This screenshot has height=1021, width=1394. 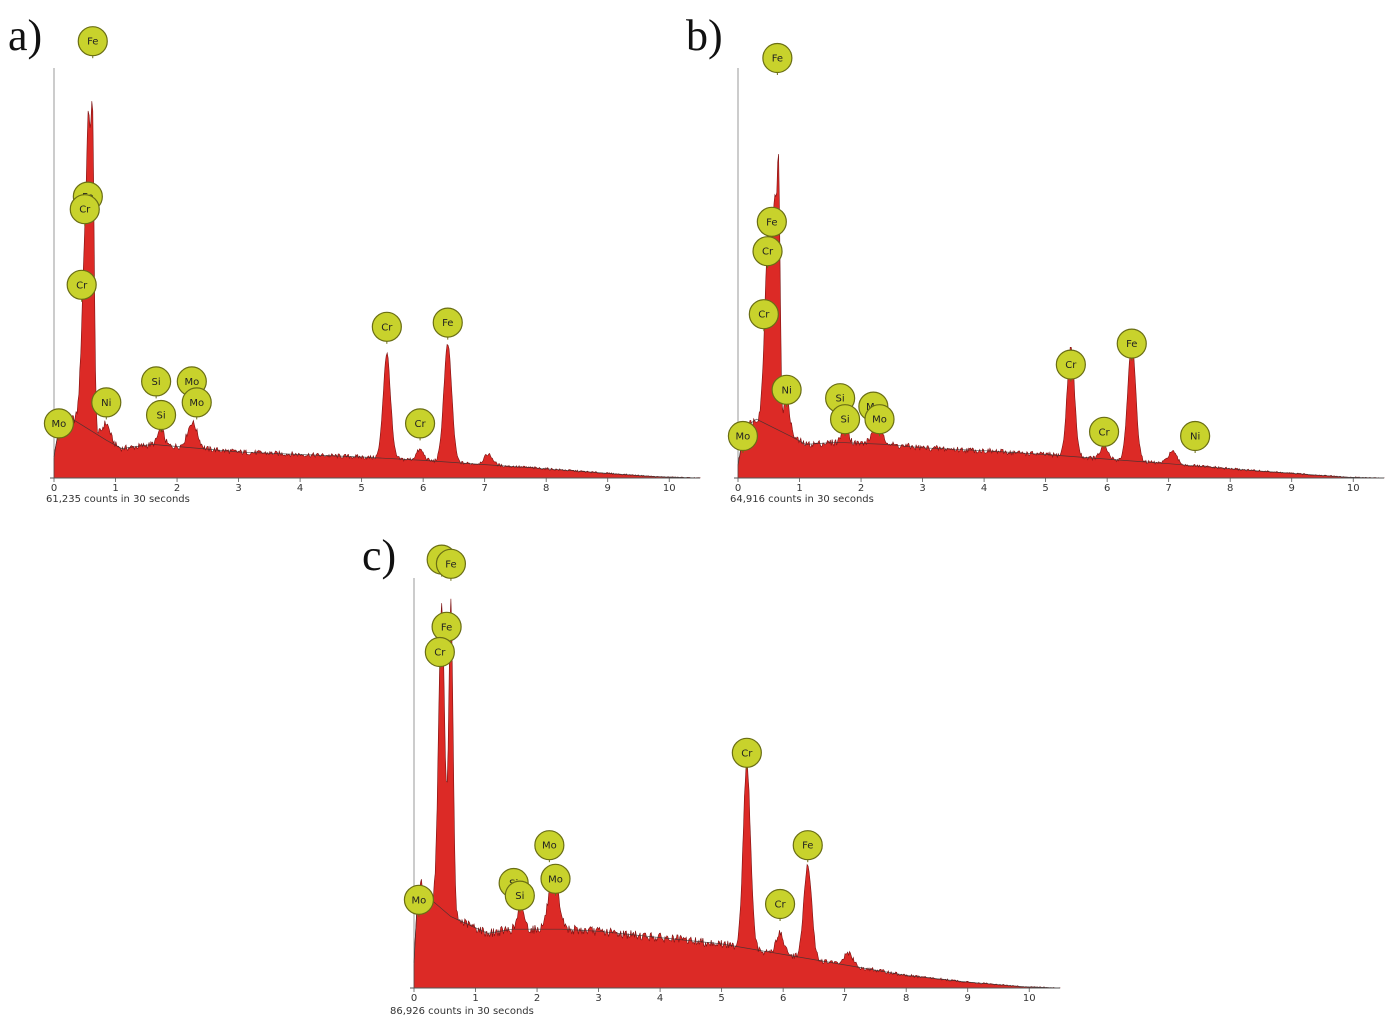 What do you see at coordinates (537, 998) in the screenshot?
I see `x-tick-label: 2` at bounding box center [537, 998].